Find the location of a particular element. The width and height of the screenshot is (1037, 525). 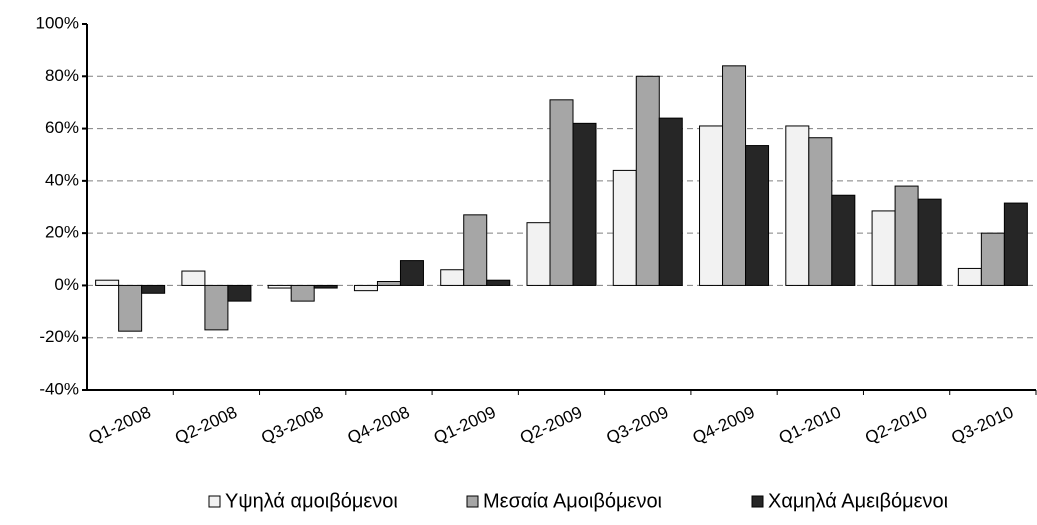

y-tick-label: 40% is located at coordinates (62, 179).